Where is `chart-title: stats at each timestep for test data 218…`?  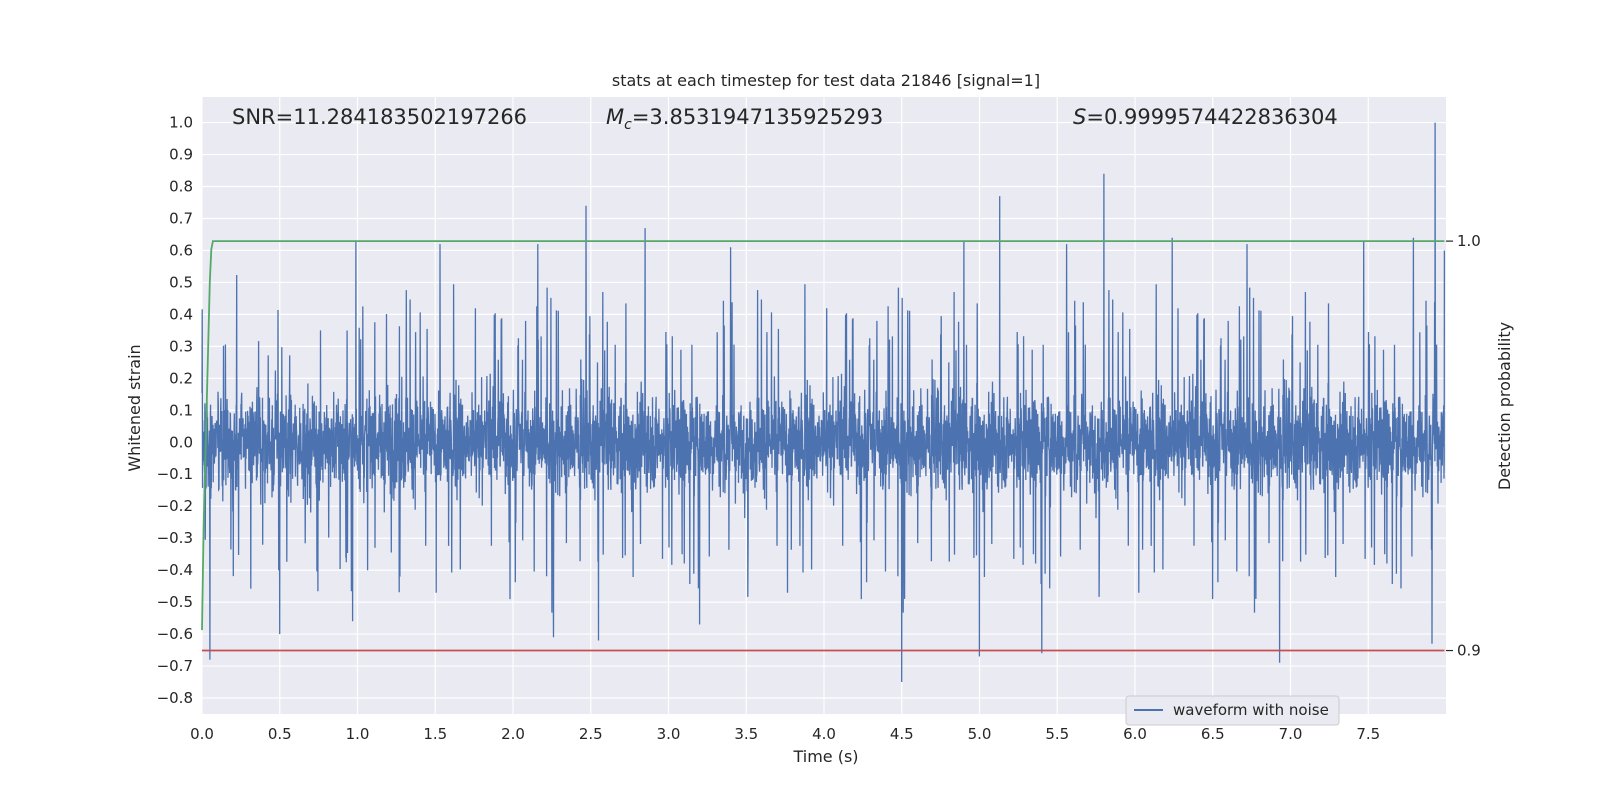
chart-title: stats at each timestep for test data 218… is located at coordinates (826, 80).